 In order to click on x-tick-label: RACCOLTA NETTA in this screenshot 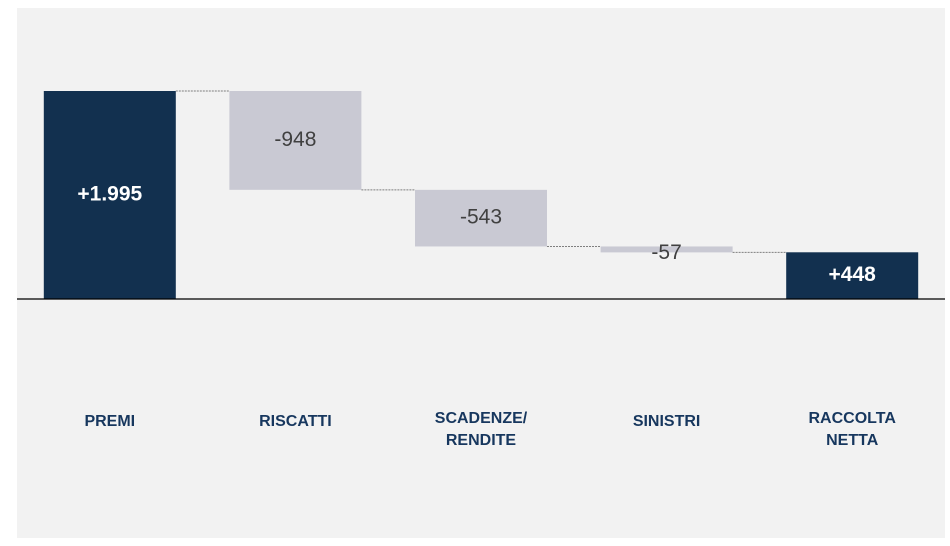, I will do `click(853, 429)`.